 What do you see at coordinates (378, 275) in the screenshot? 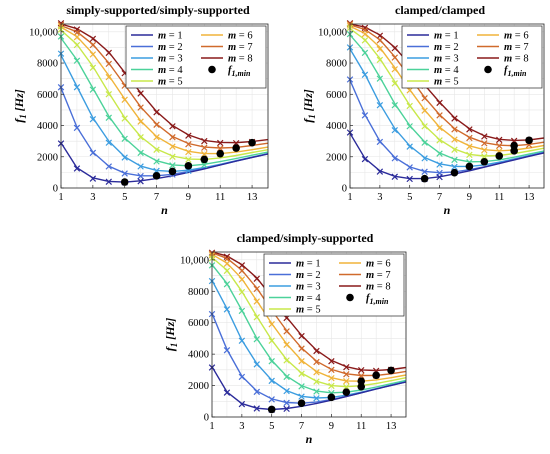
I see `legend-label-m7: m = 7` at bounding box center [378, 275].